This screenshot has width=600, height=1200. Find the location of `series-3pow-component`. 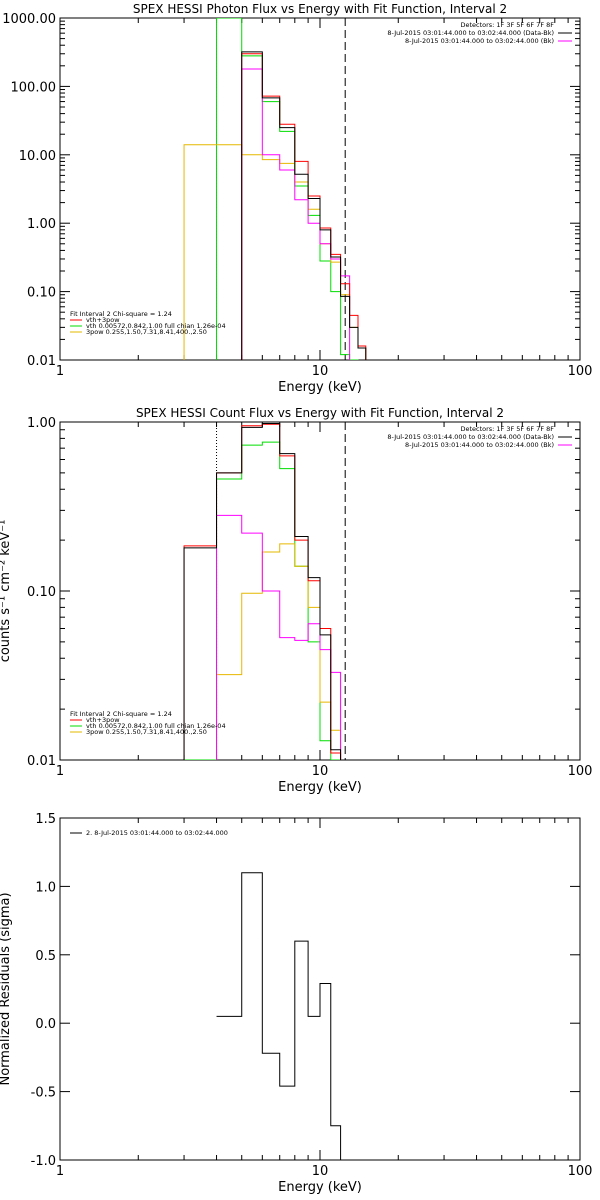

series-3pow-component is located at coordinates (279, 651).